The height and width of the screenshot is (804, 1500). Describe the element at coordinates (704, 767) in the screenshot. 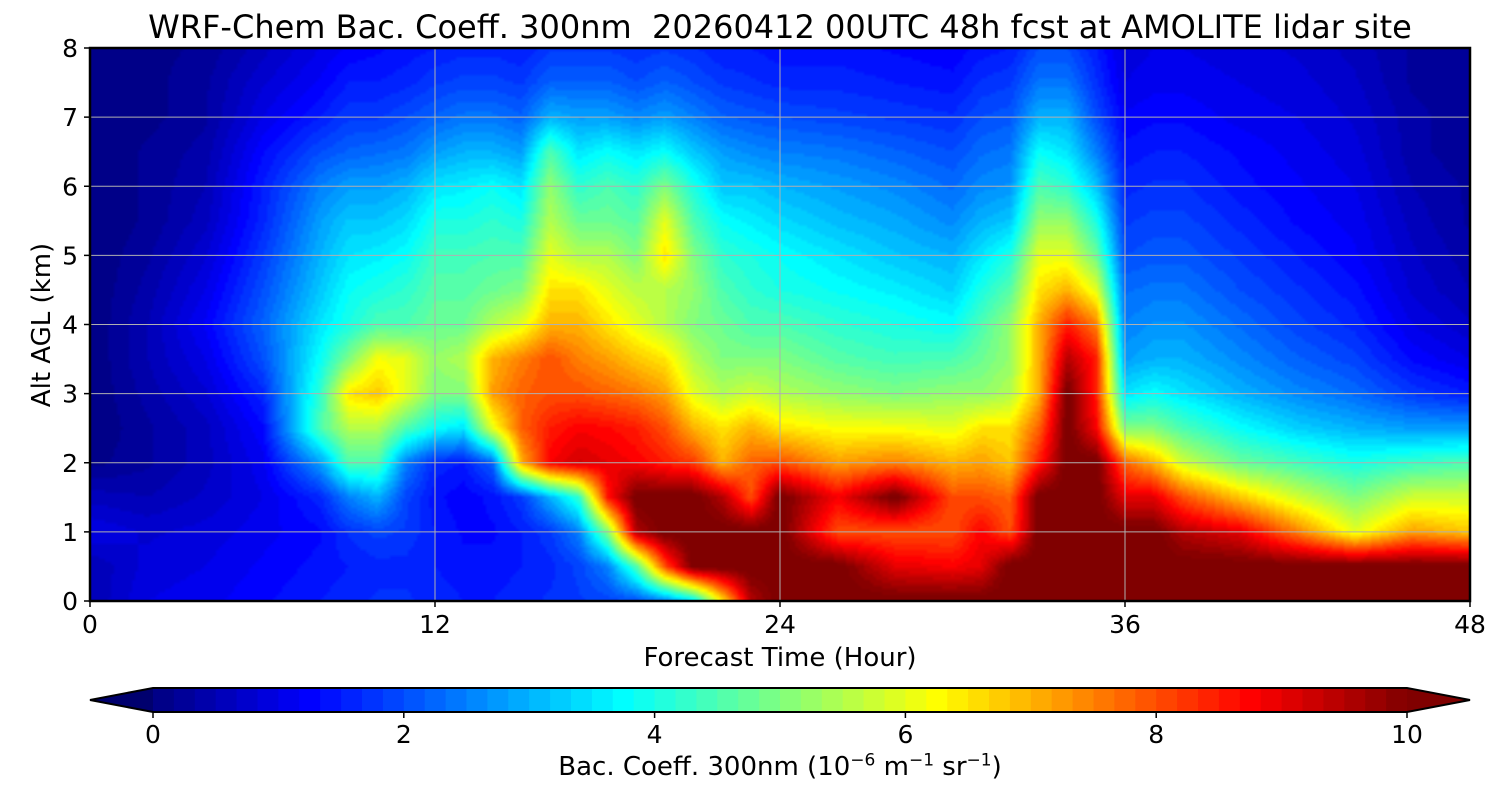

I see `colorbar-label-text: Bac. Coeff. 300nm (10` at that location.